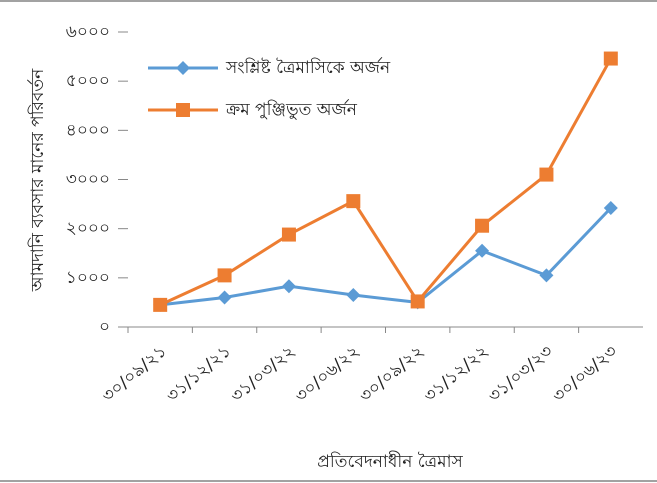 The height and width of the screenshot is (483, 657). I want to click on x-tick-label: ৩০/০৯/২১, so click(134, 373).